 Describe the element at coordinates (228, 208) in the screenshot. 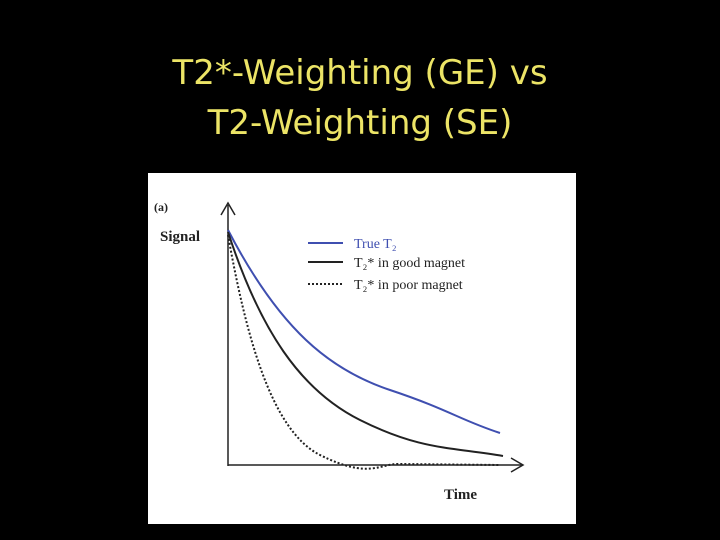

I see `y-axis-arrow` at that location.